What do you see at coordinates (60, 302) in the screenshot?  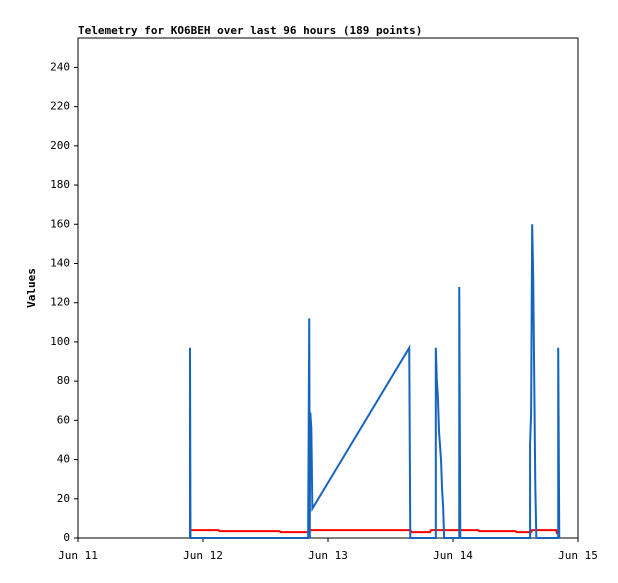 I see `y-tick-label: 120` at bounding box center [60, 302].